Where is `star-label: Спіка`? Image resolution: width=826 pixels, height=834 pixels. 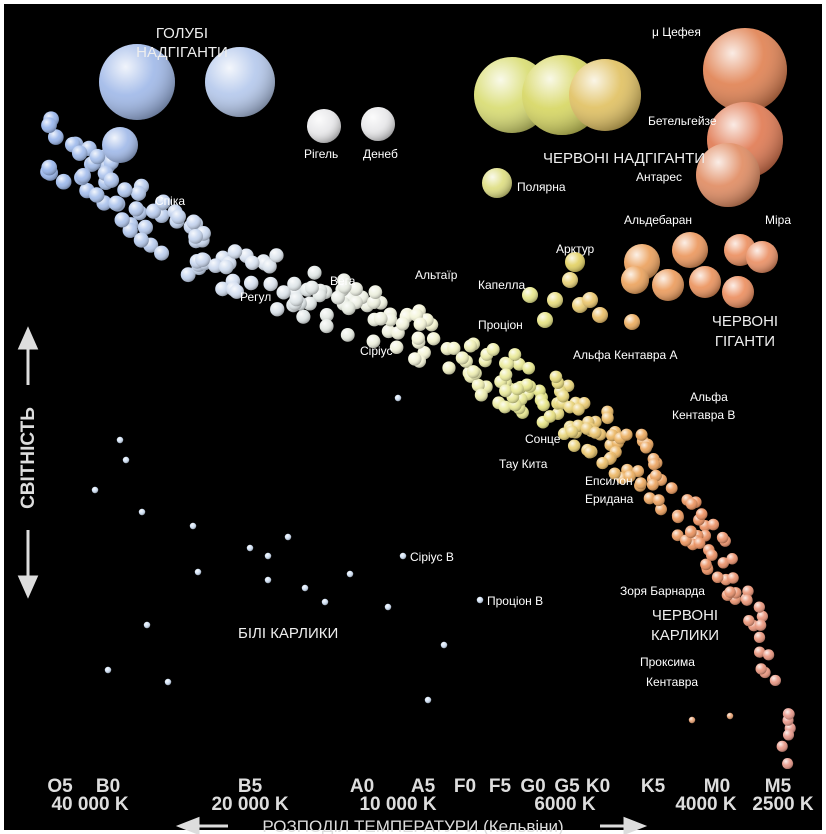
star-label: Спіка is located at coordinates (170, 201).